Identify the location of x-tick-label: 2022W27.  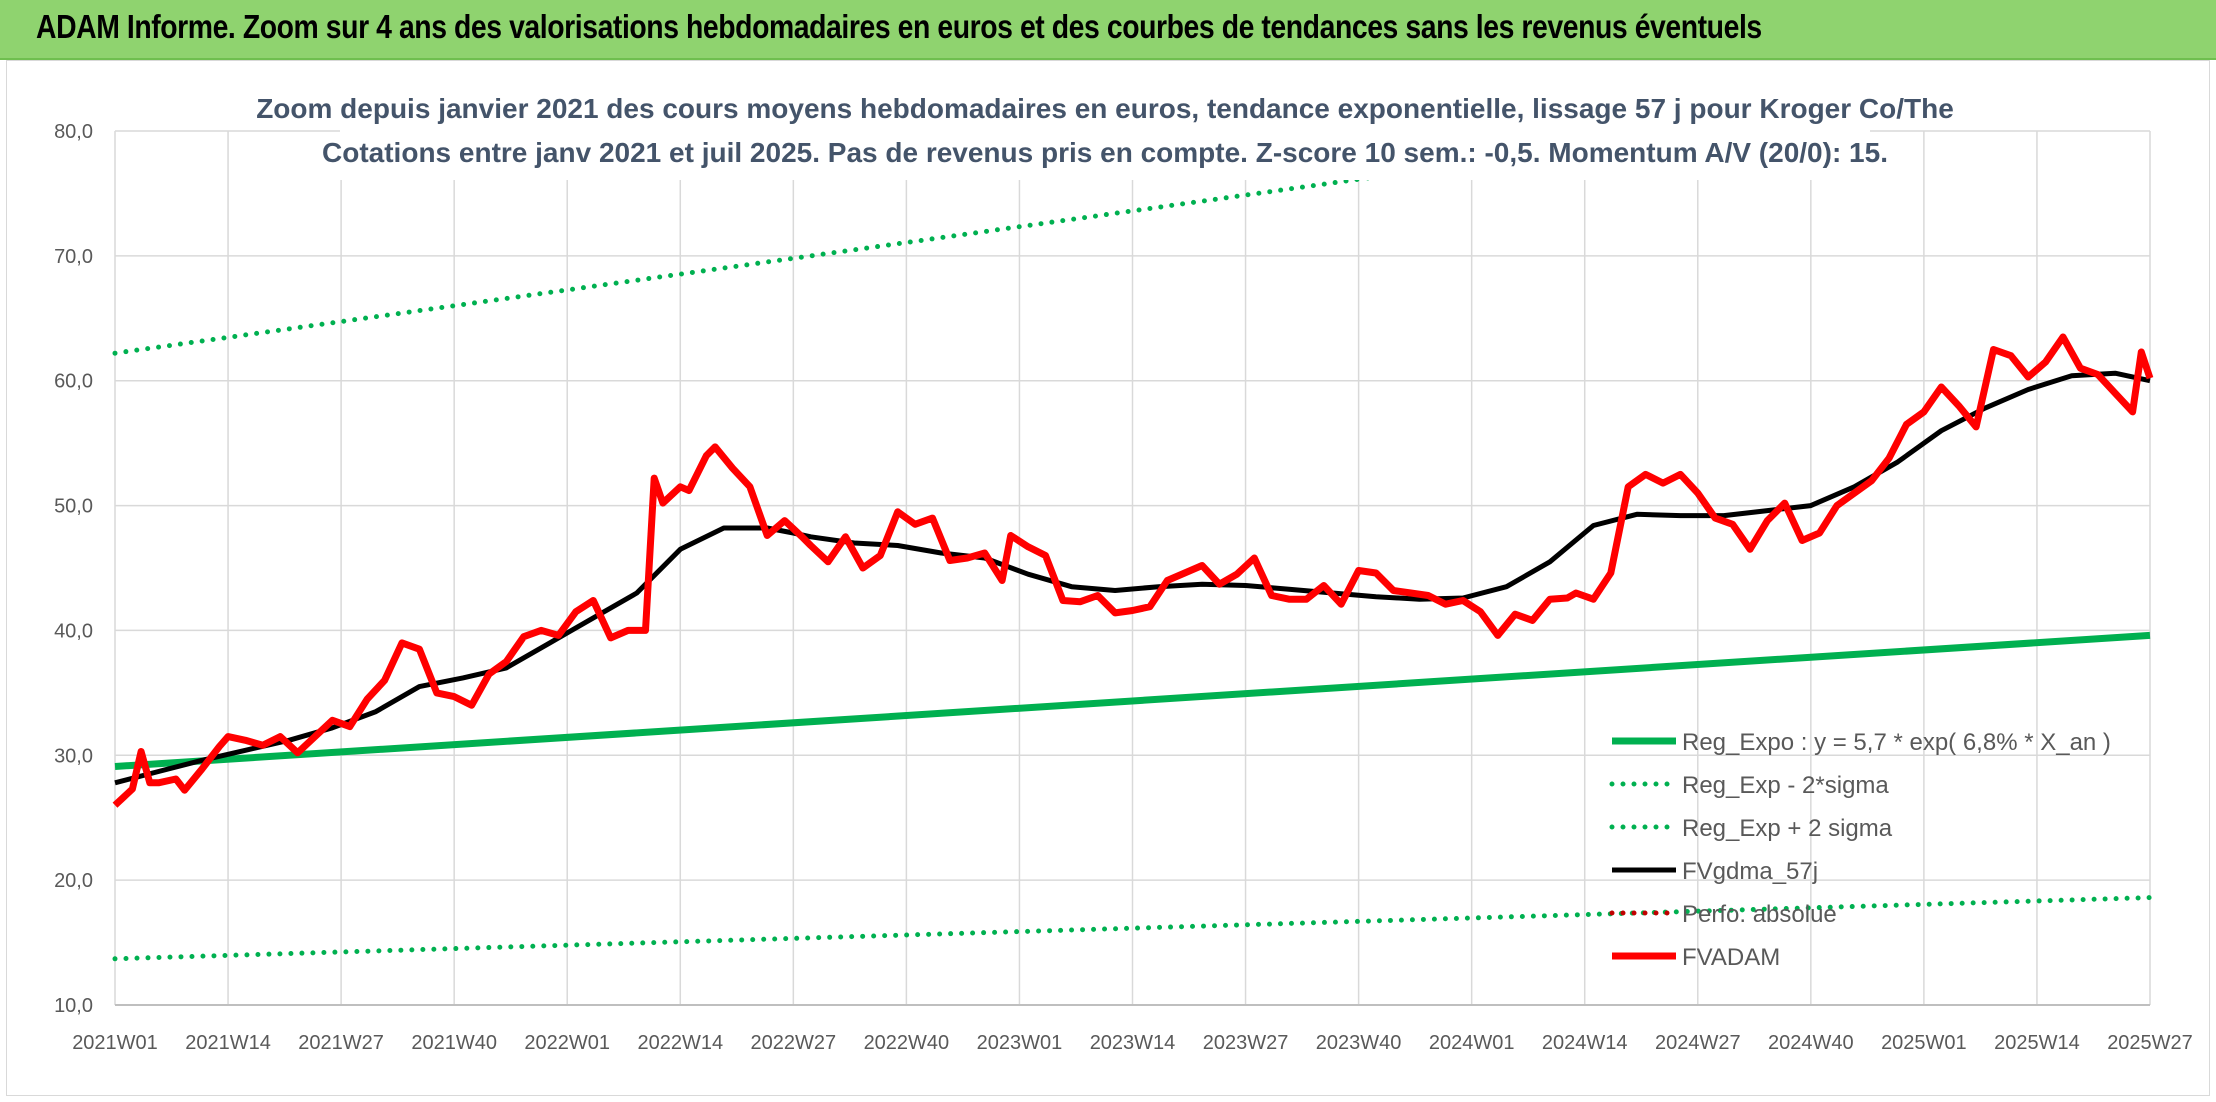
(794, 1043).